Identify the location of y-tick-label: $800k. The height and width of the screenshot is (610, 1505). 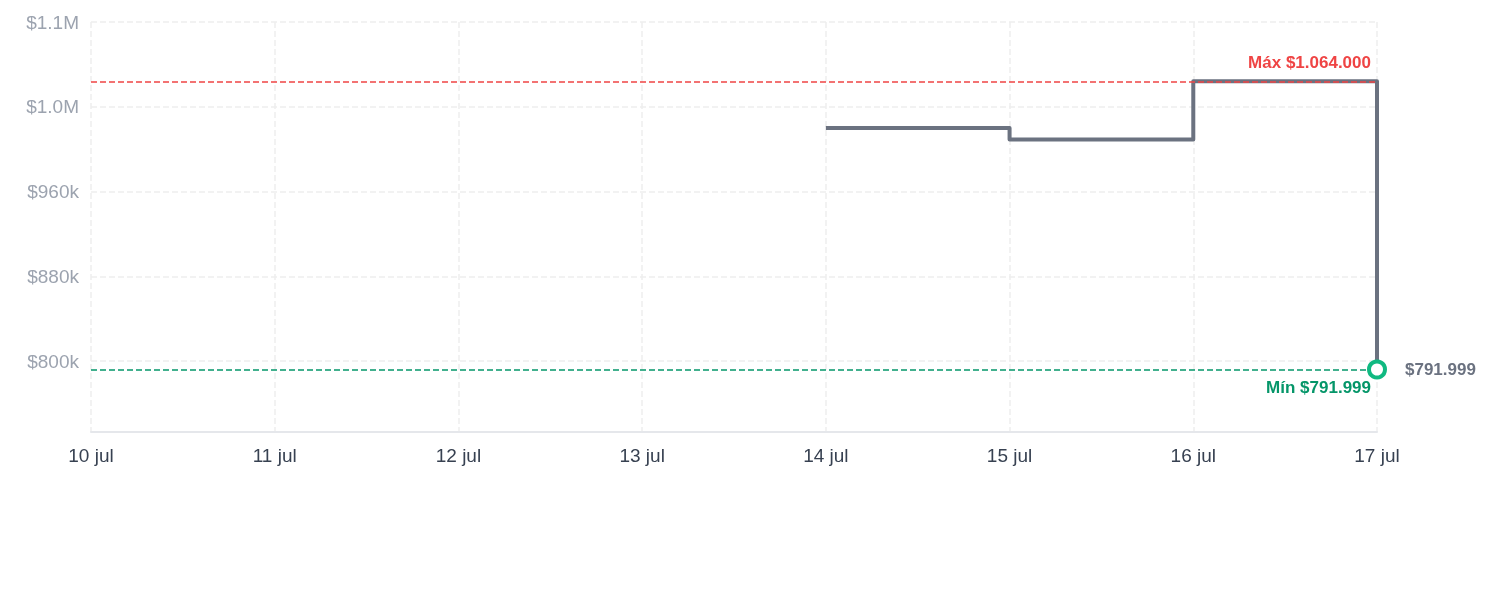
(53, 361).